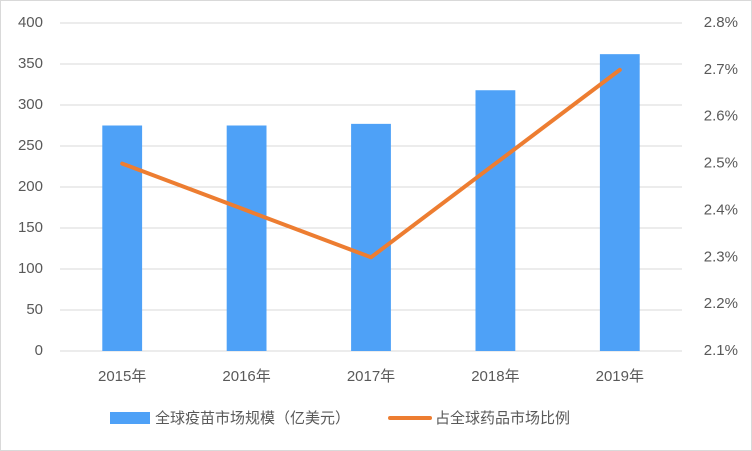  I want to click on y-tick-label: 150, so click(30, 227).